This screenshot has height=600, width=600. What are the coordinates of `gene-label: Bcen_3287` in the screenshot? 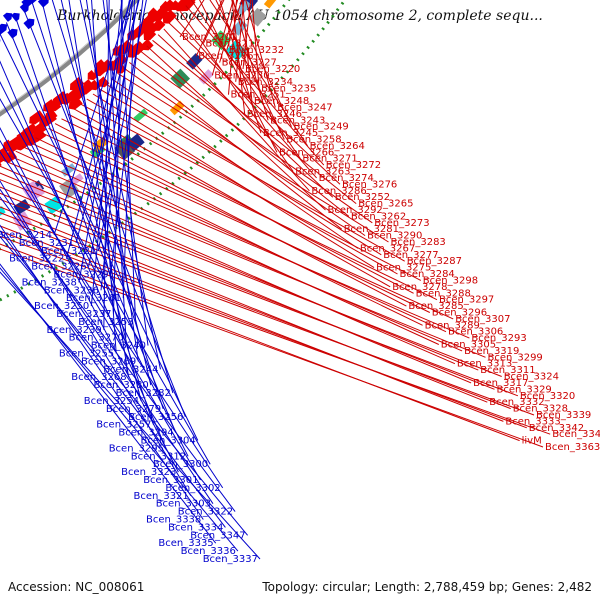 It's located at (434, 261).